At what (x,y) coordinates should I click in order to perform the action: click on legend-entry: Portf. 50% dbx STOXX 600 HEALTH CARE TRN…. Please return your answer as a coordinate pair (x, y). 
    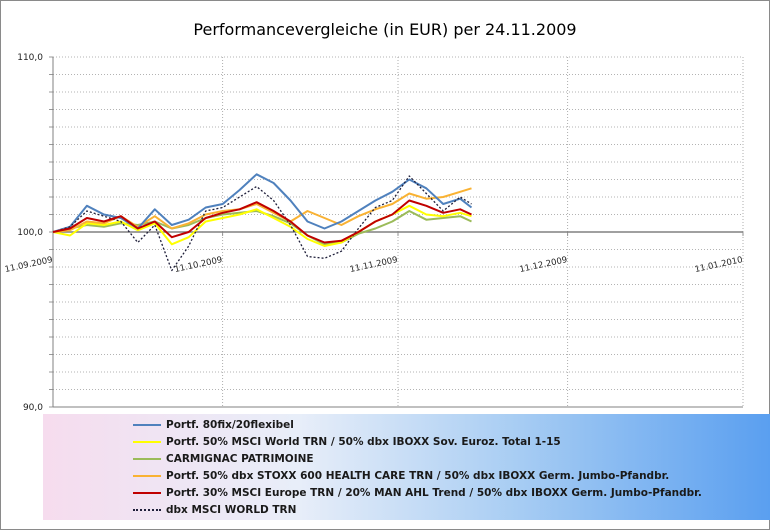
    Looking at the image, I should click on (401, 476).